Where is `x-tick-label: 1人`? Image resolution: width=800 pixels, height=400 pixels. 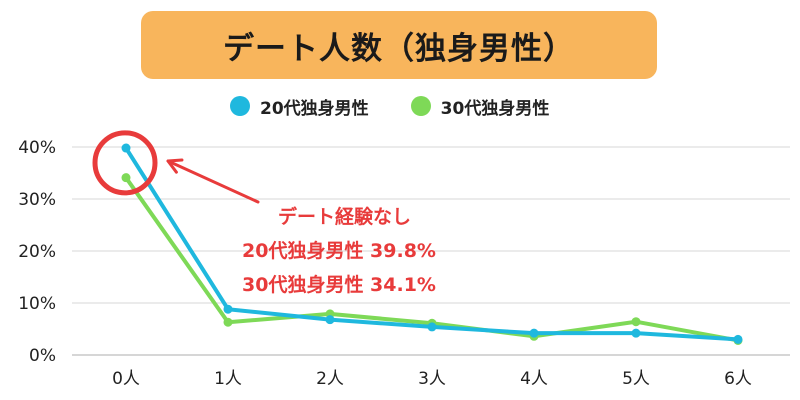 x-tick-label: 1人 is located at coordinates (228, 379).